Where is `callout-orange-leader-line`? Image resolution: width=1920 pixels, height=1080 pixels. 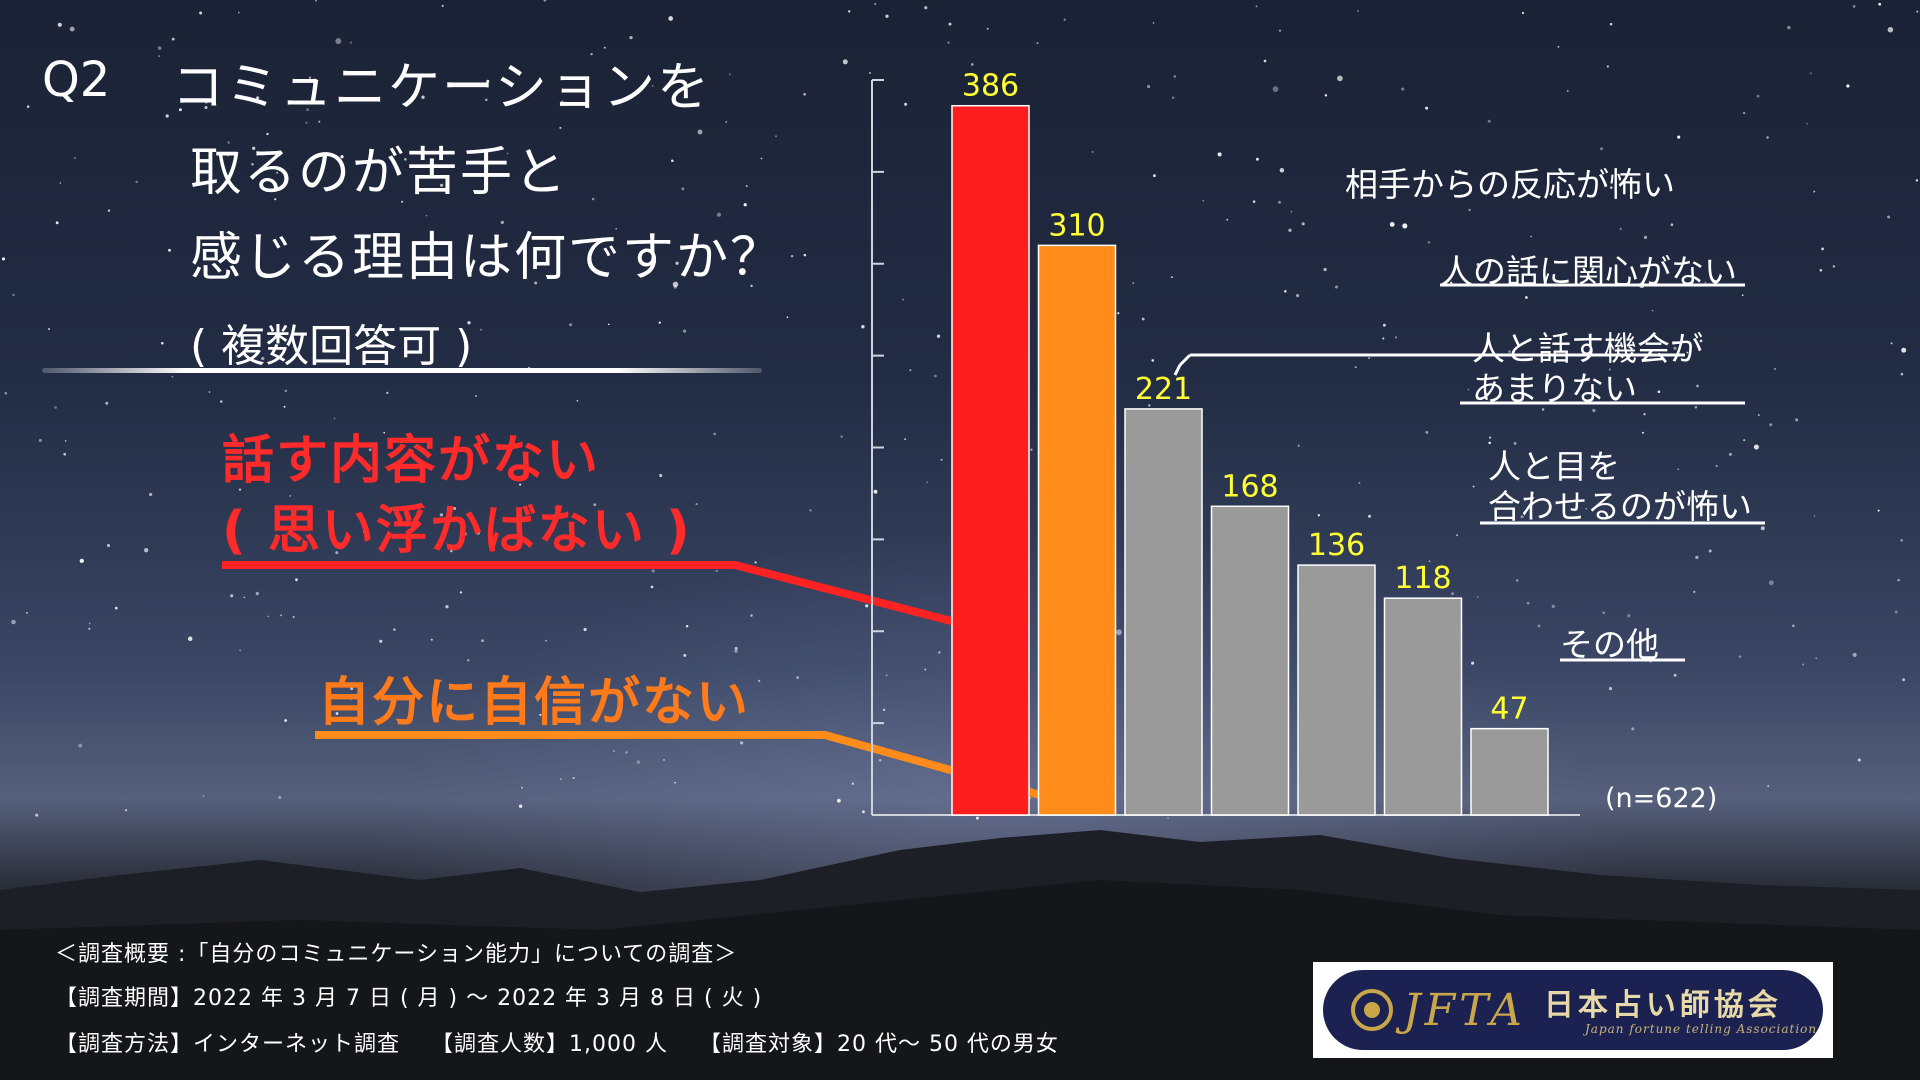
callout-orange-leader-line is located at coordinates (678, 765).